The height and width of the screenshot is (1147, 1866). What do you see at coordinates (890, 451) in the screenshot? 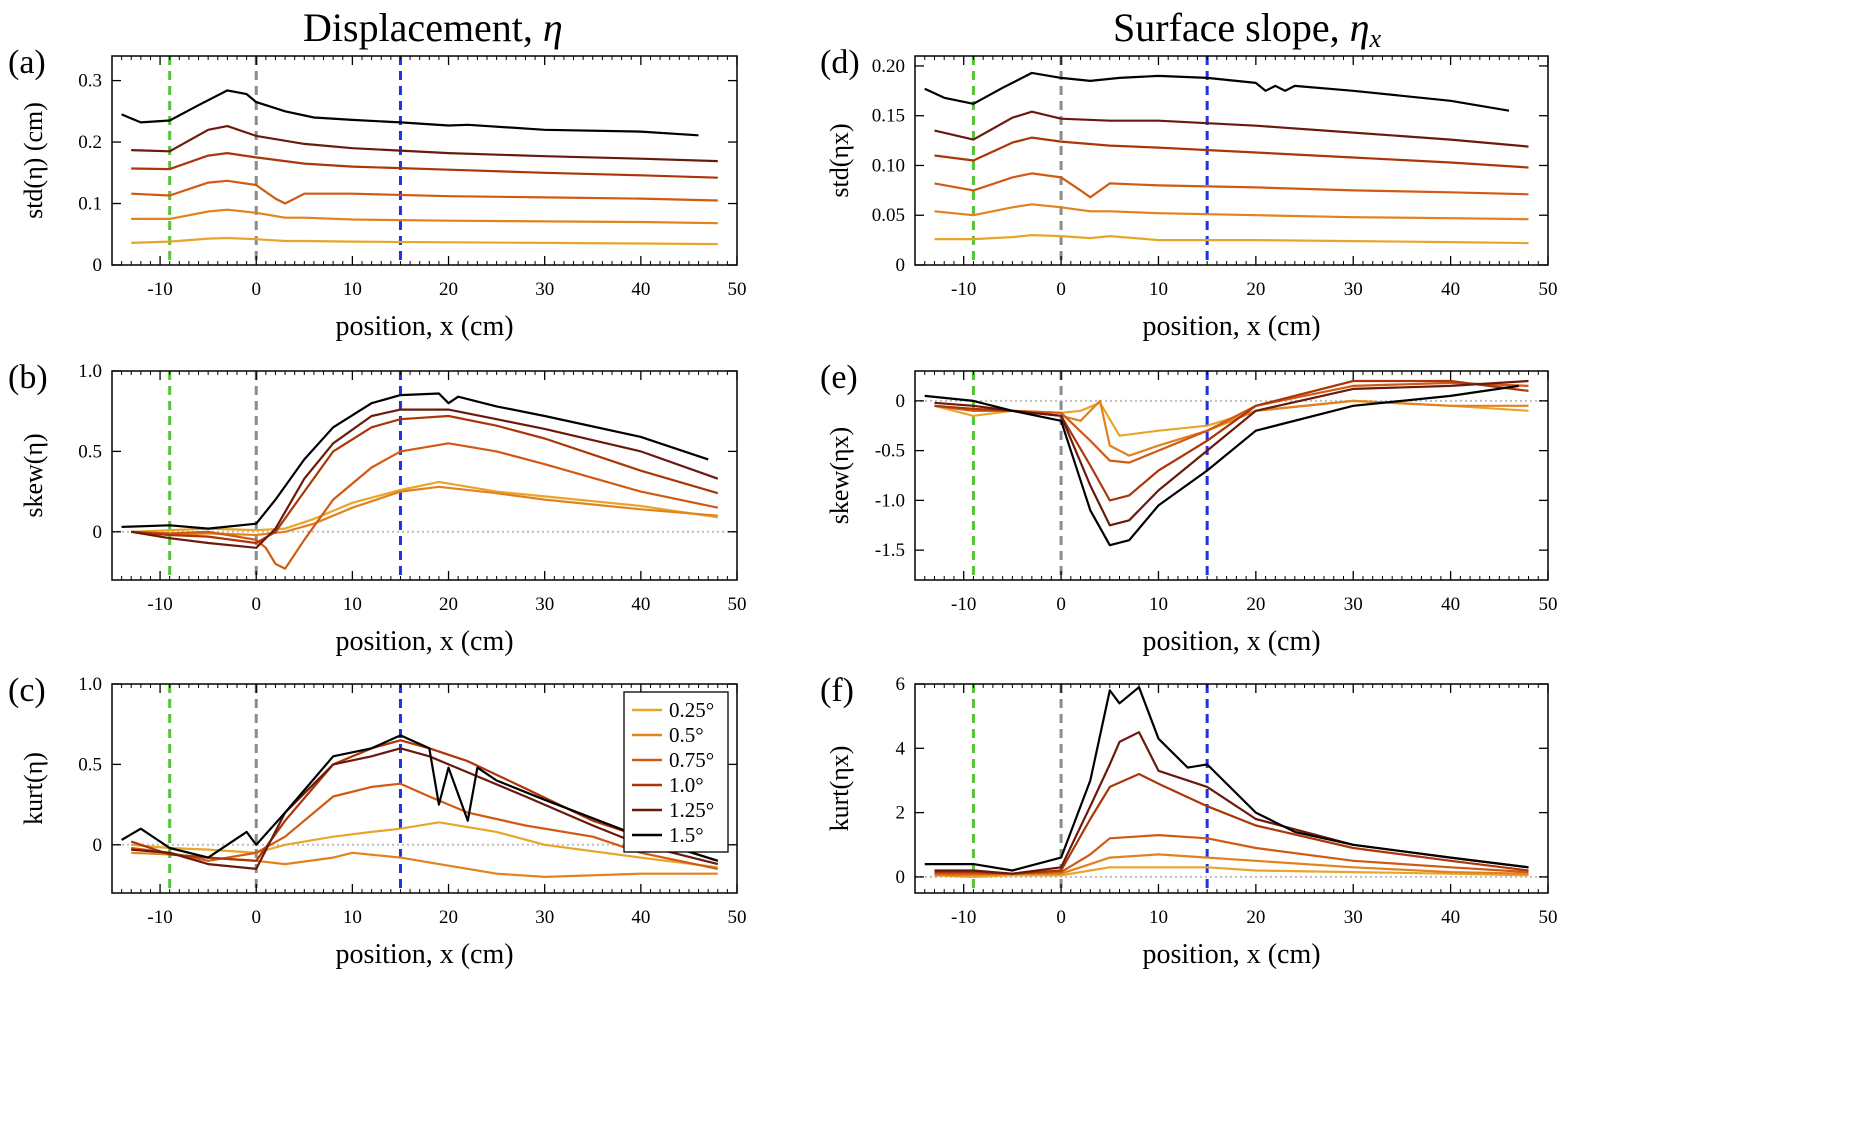
I see `y-tick-label: -0.5` at bounding box center [890, 451].